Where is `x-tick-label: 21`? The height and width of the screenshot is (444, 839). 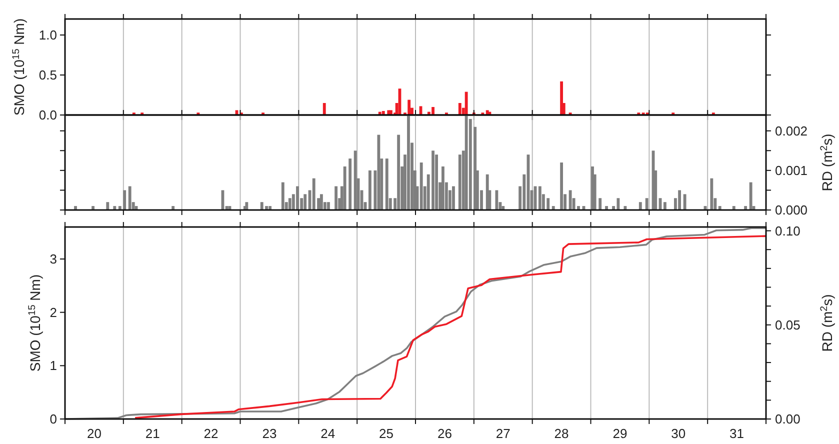
x-tick-label: 21 is located at coordinates (152, 433).